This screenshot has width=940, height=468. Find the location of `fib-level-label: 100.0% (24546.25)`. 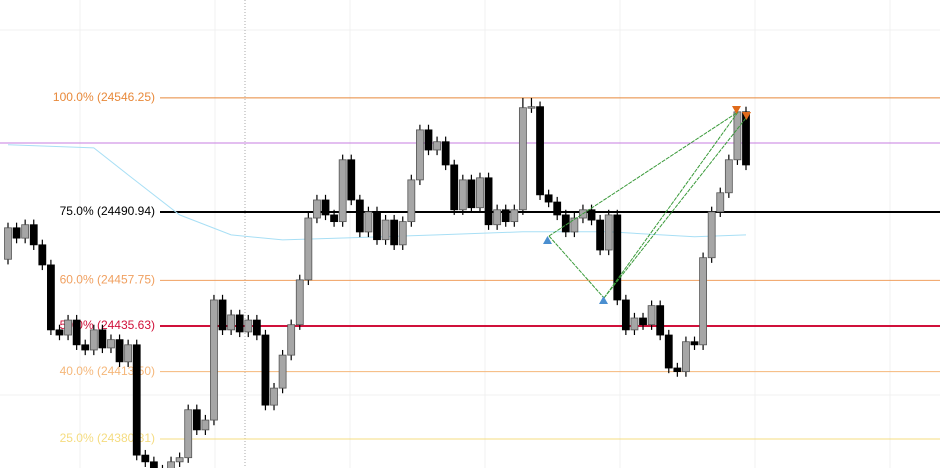

fib-level-label: 100.0% (24546.25) is located at coordinates (104, 97).